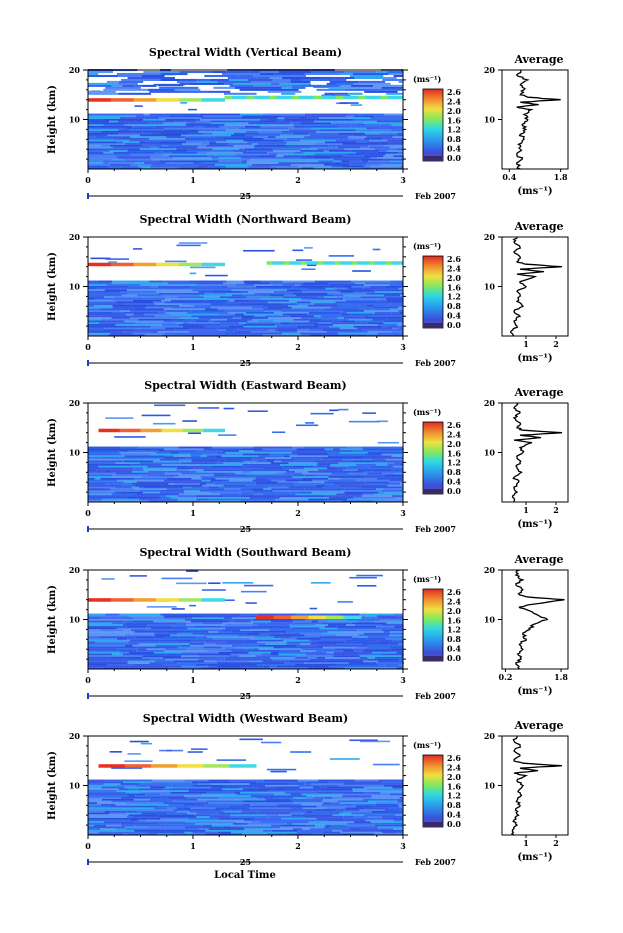 The height and width of the screenshot is (933, 623). Describe the element at coordinates (454, 139) in the screenshot. I see `colorbar-tick-label: 0.8` at that location.